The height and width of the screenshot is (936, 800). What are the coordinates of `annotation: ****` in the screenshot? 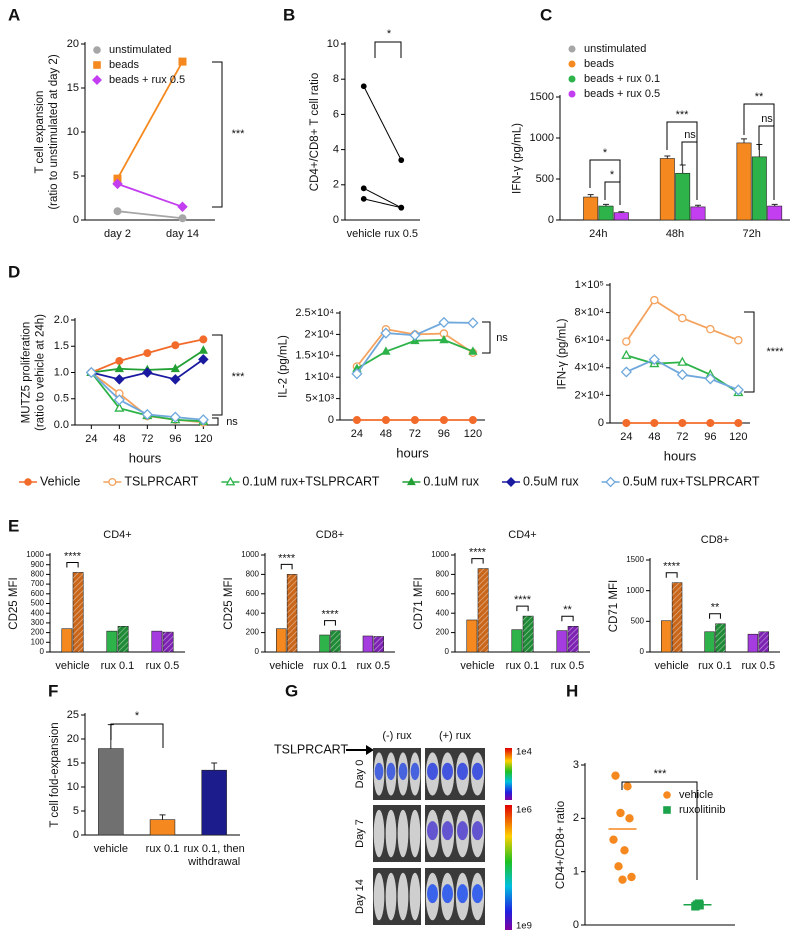 It's located at (672, 567).